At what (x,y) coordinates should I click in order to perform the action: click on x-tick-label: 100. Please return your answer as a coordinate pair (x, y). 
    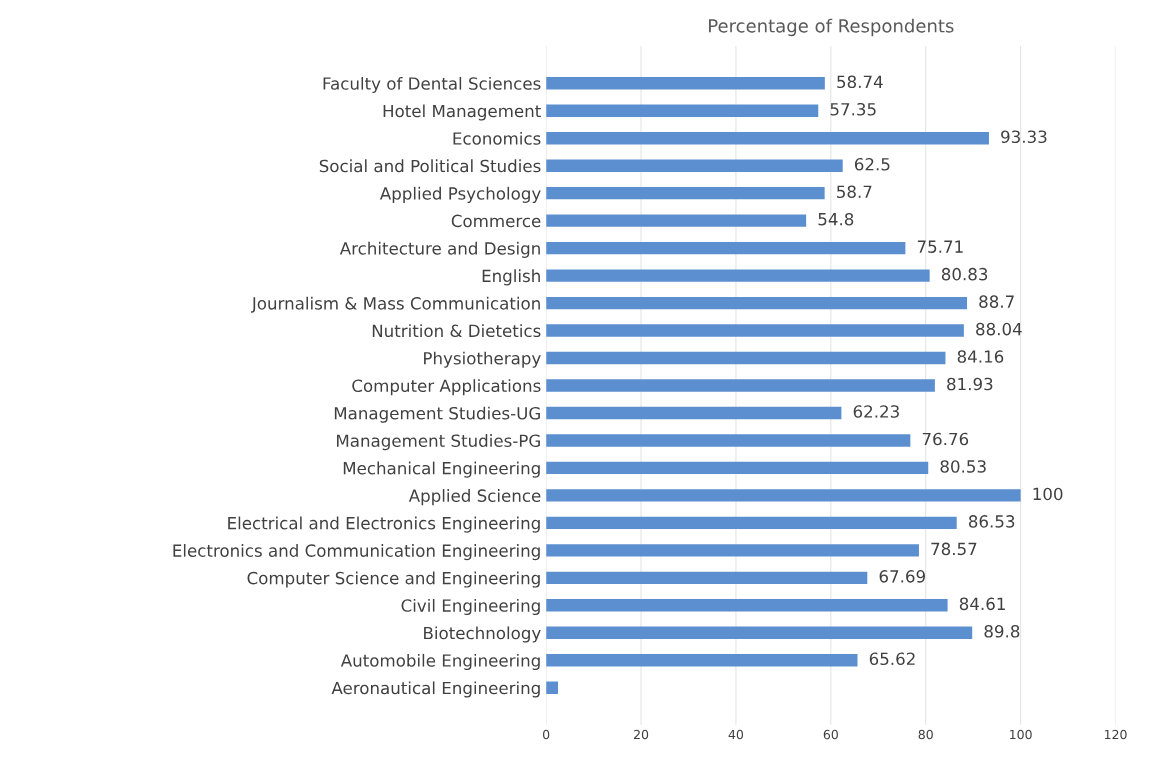
    Looking at the image, I should click on (1021, 734).